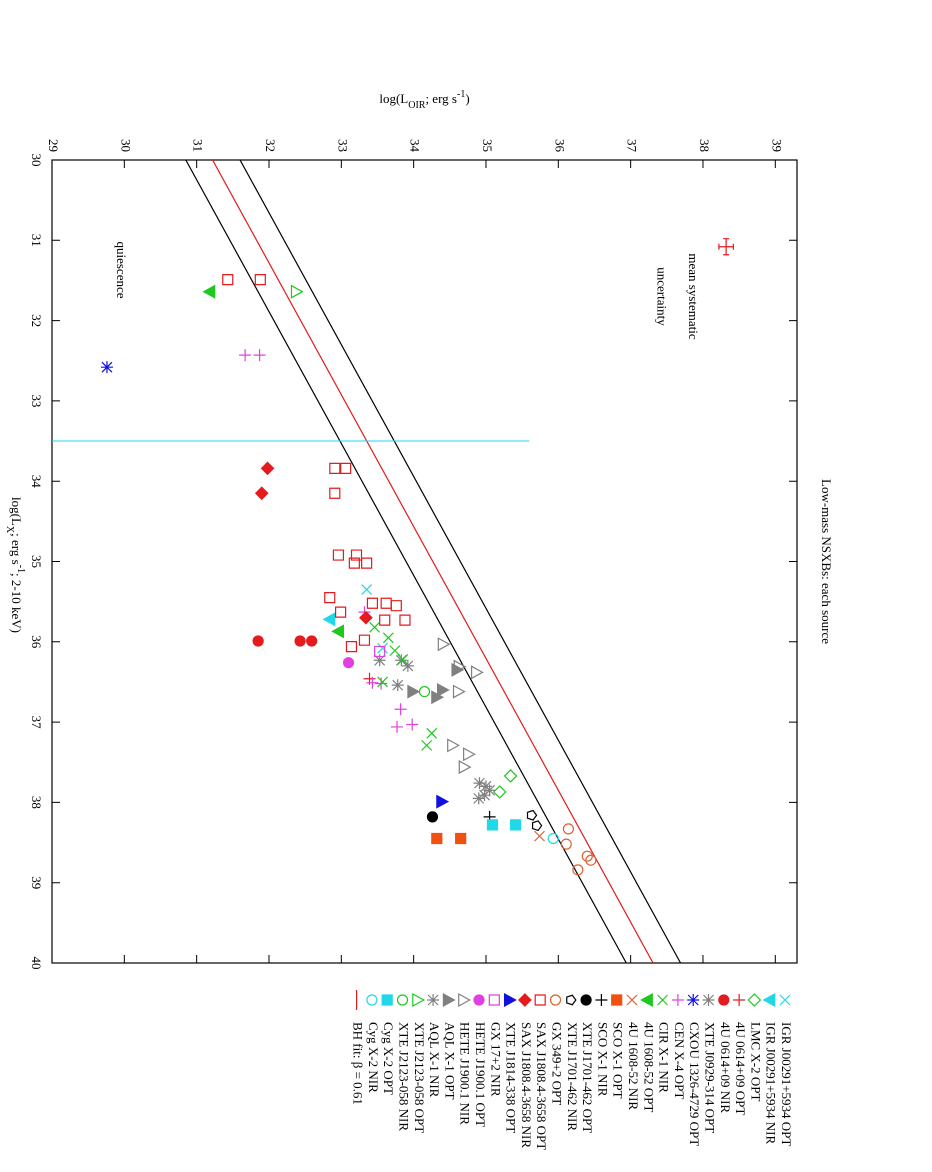  What do you see at coordinates (36, 561) in the screenshot?
I see `x-tick-label: 35` at bounding box center [36, 561].